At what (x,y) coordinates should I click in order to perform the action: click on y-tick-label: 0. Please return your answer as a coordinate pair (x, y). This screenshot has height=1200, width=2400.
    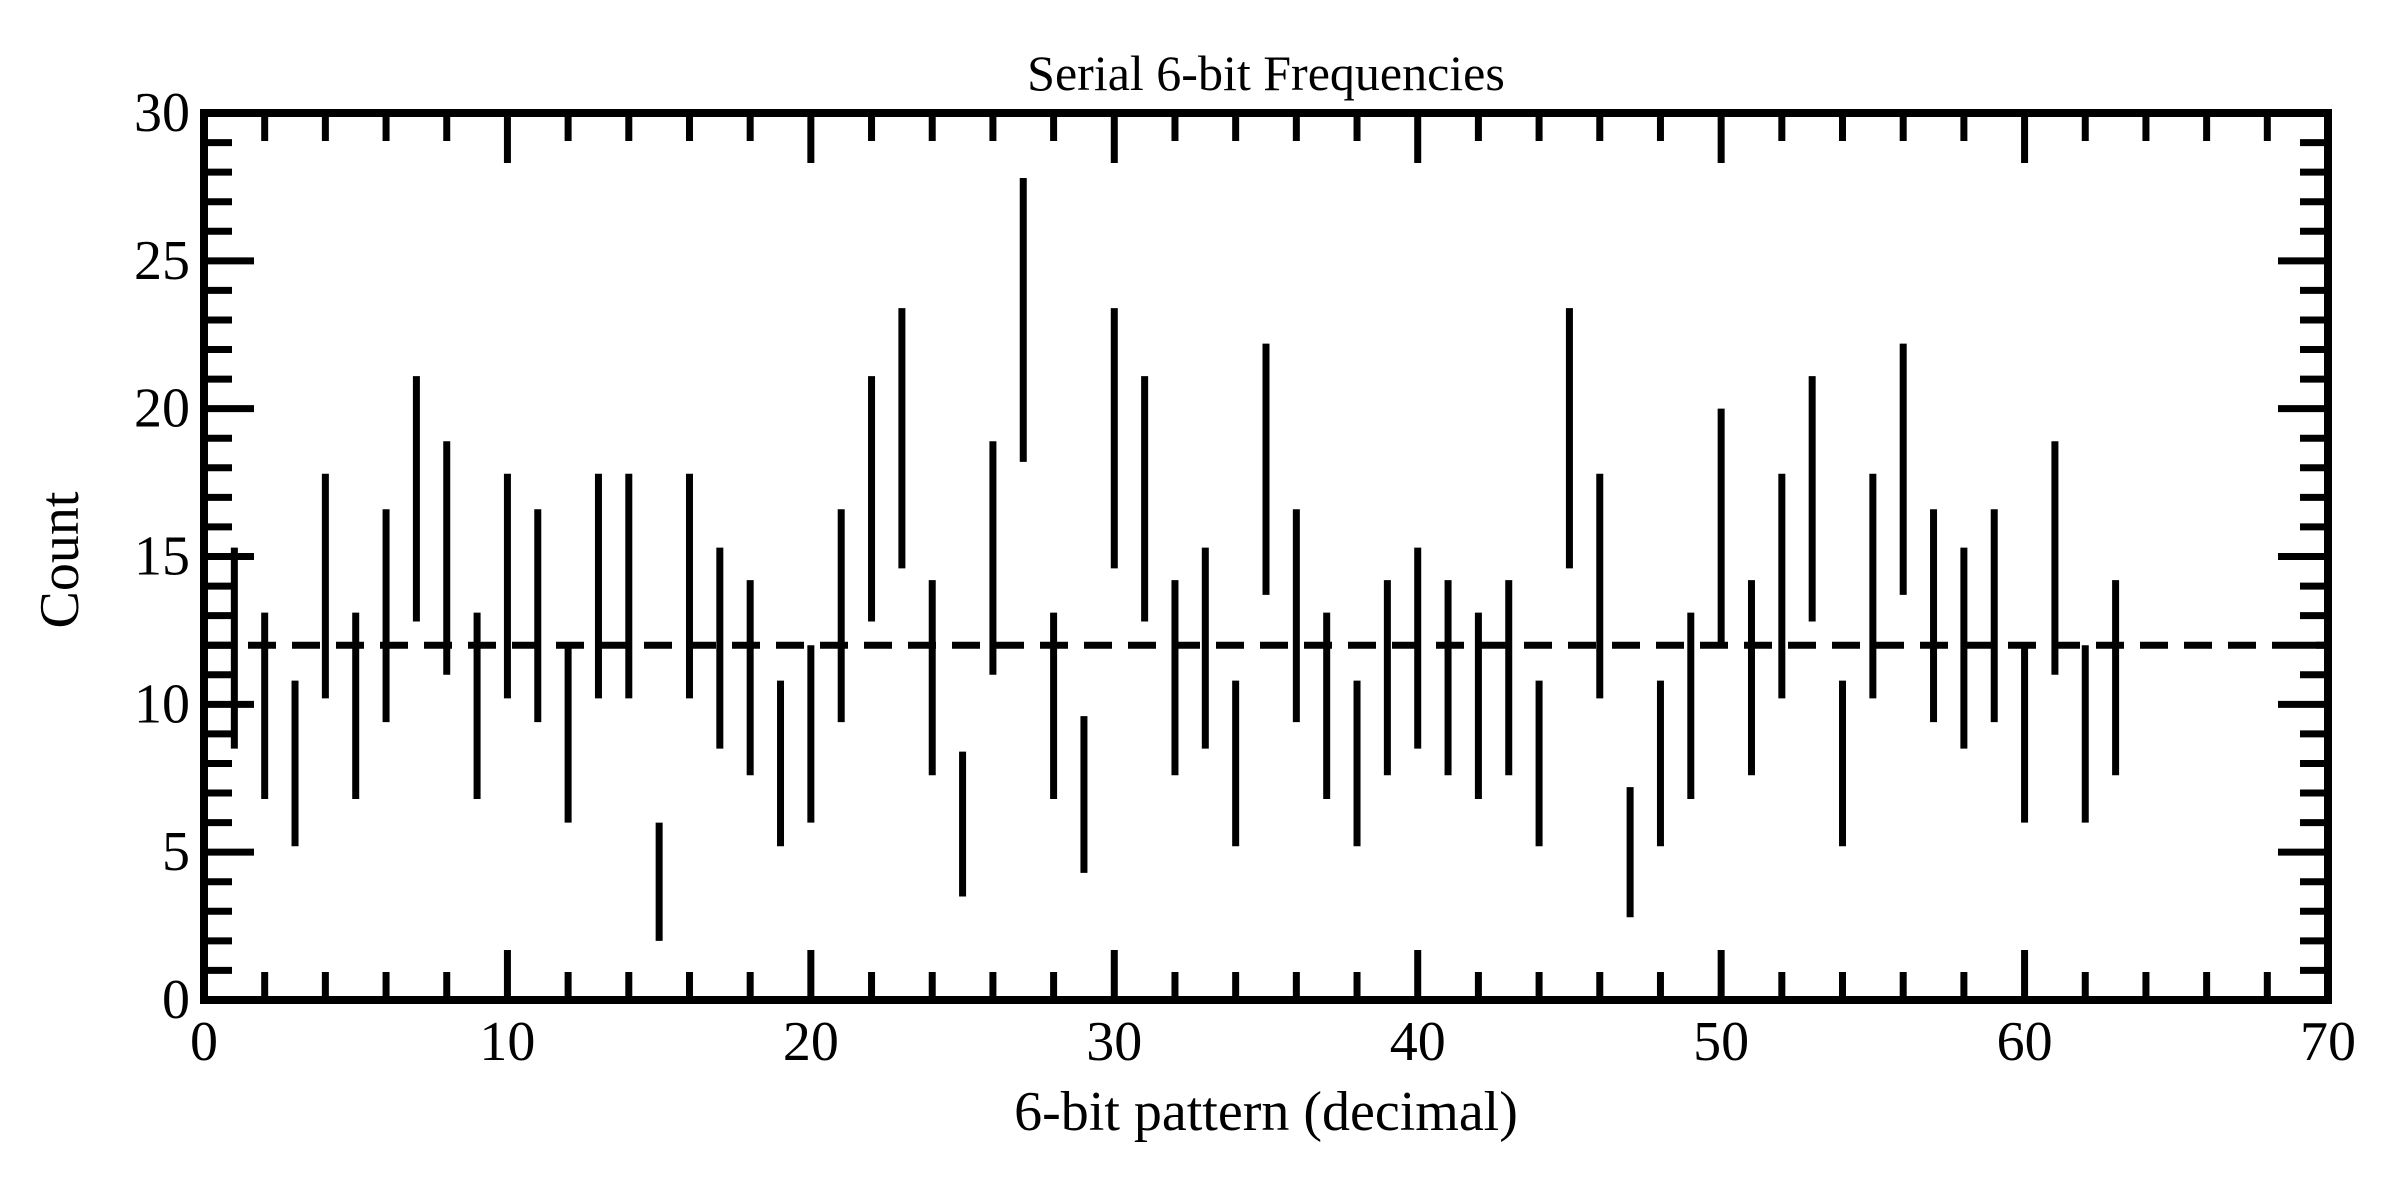
    Looking at the image, I should click on (176, 1000).